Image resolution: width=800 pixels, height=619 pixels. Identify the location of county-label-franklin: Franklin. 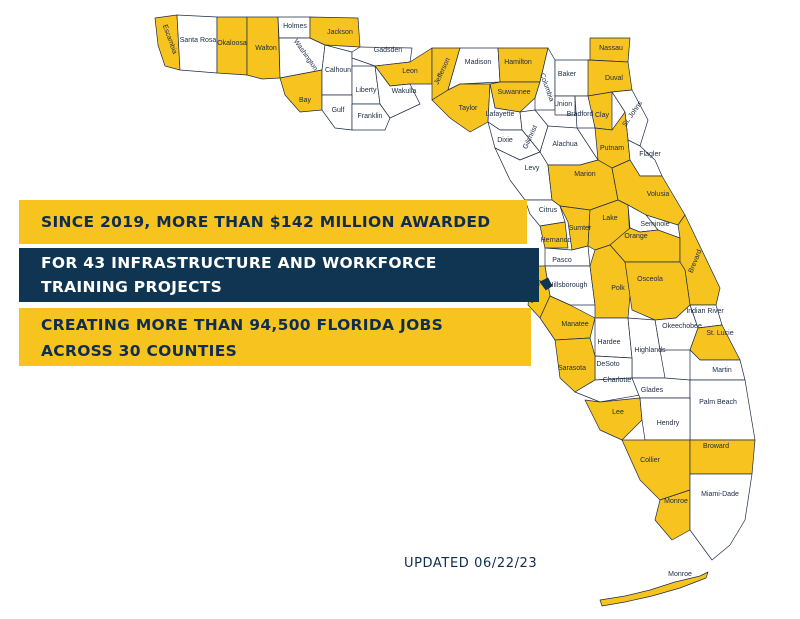
(370, 116).